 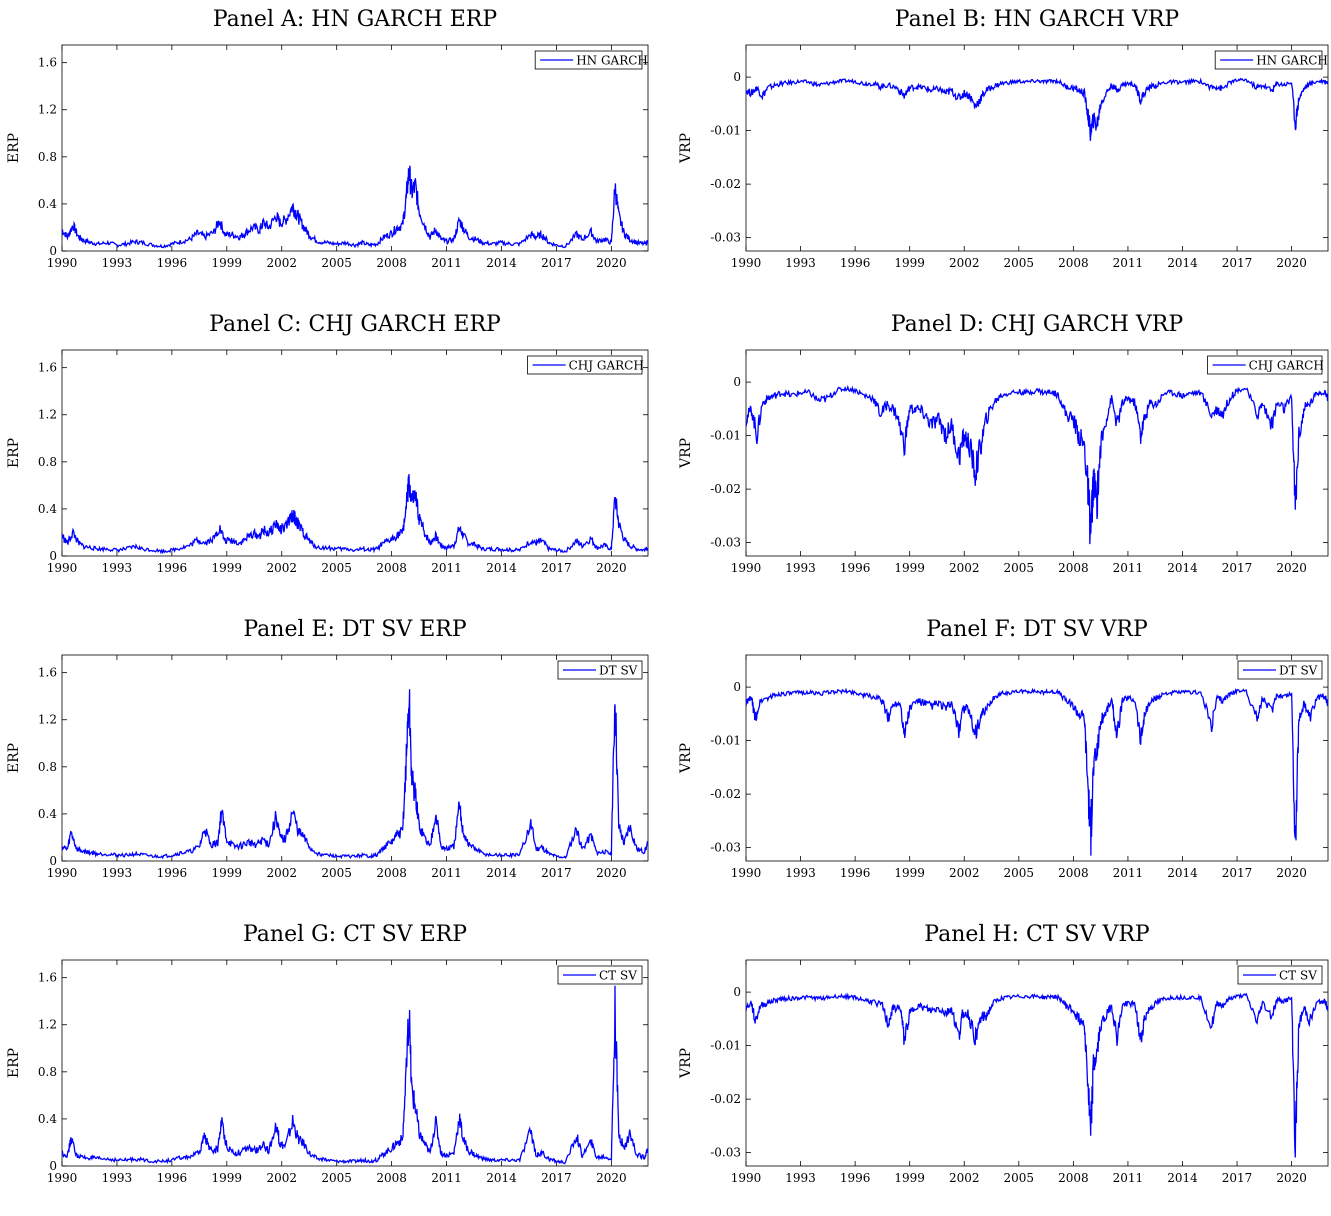 What do you see at coordinates (1298, 671) in the screenshot?
I see `legend-label: DT SV` at bounding box center [1298, 671].